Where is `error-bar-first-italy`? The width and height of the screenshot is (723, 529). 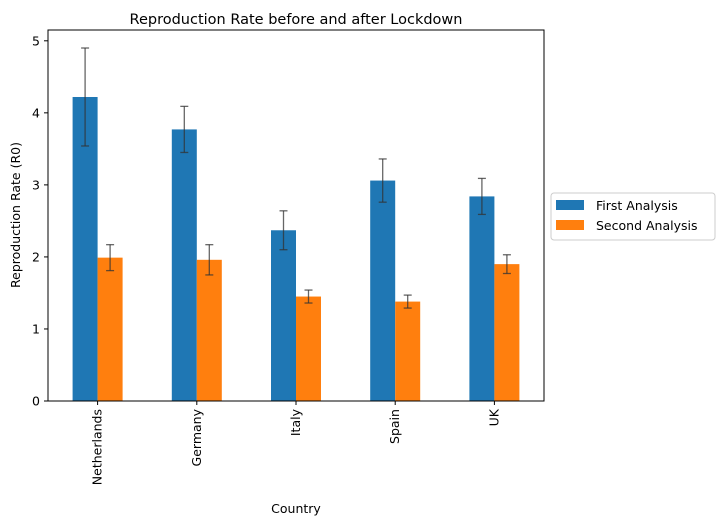 error-bar-first-italy is located at coordinates (283, 230).